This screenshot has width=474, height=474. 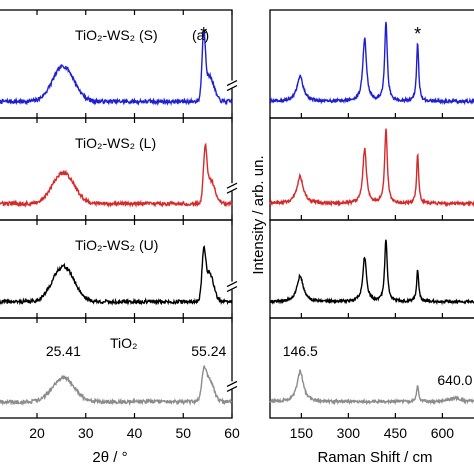 I want to click on x-tick-label: 300, so click(x=349, y=433).